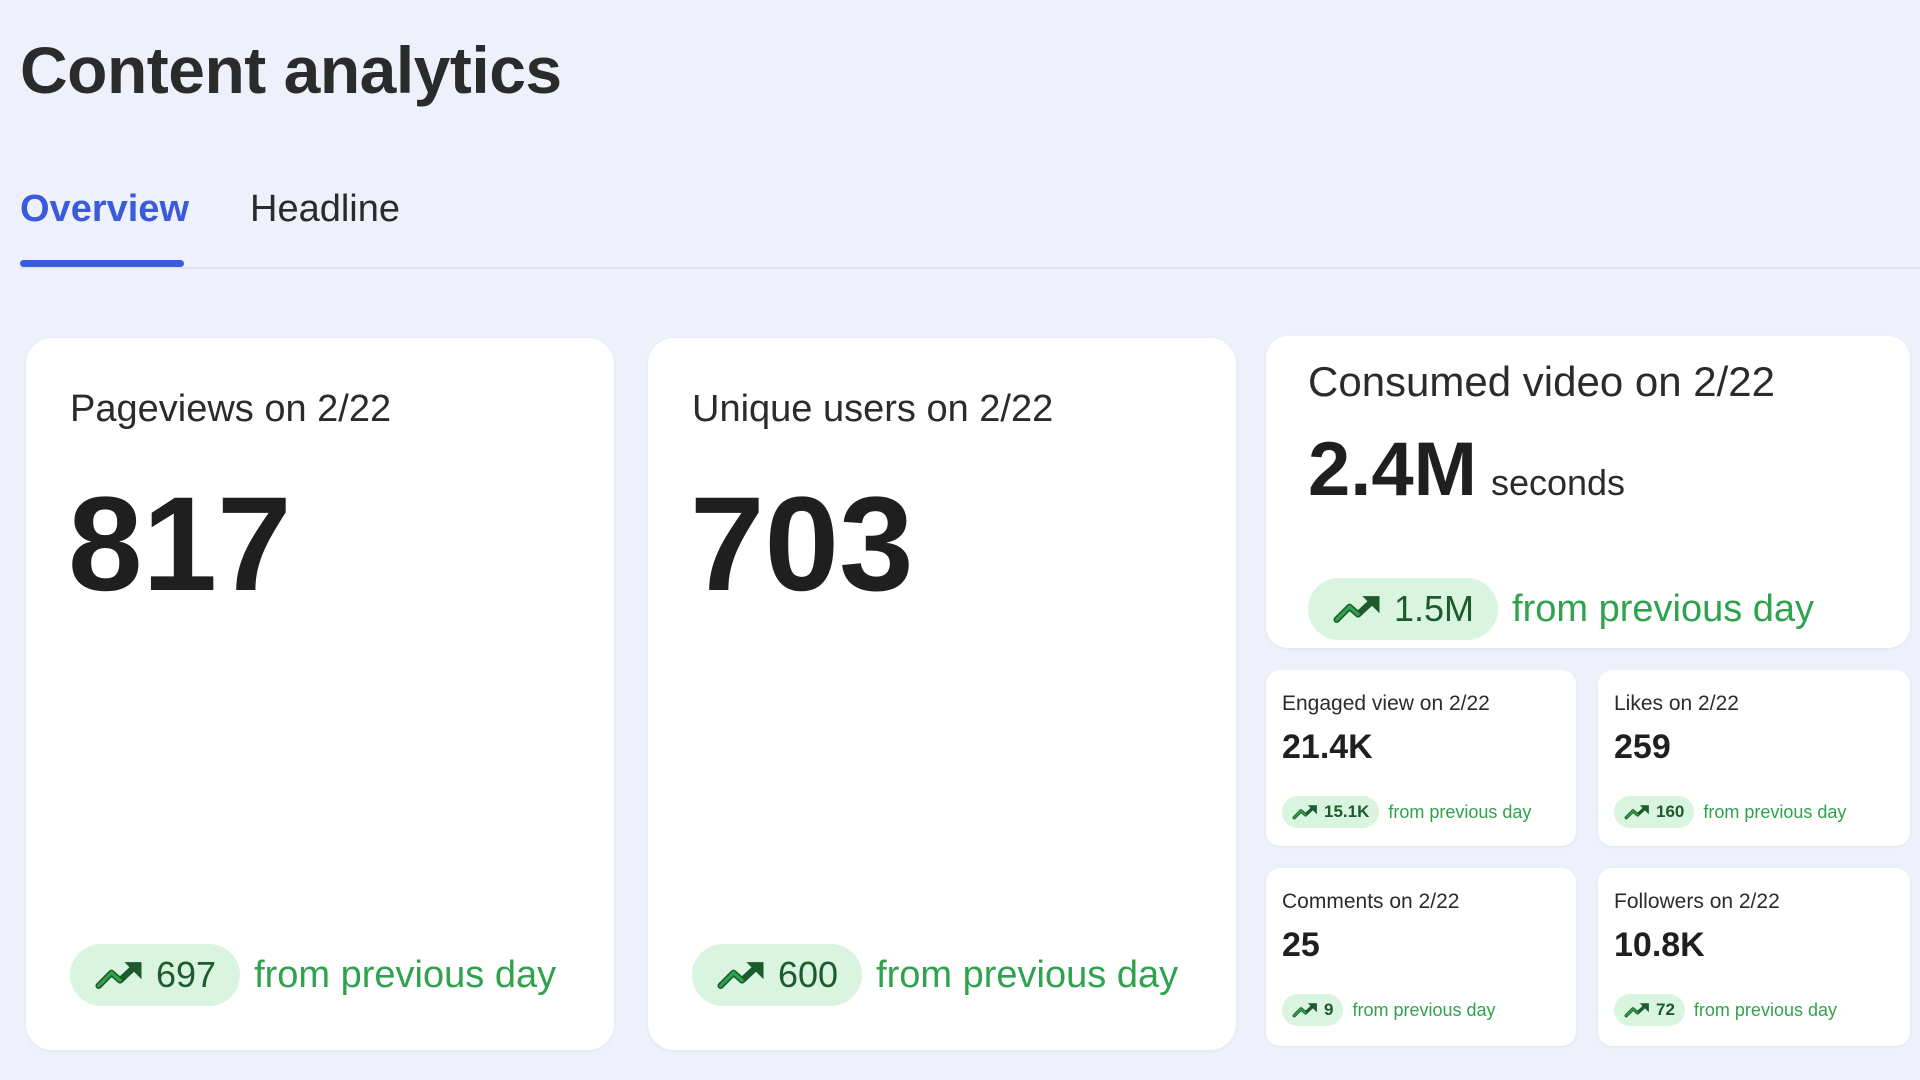  I want to click on comments-delta: 9, so click(1329, 1009).